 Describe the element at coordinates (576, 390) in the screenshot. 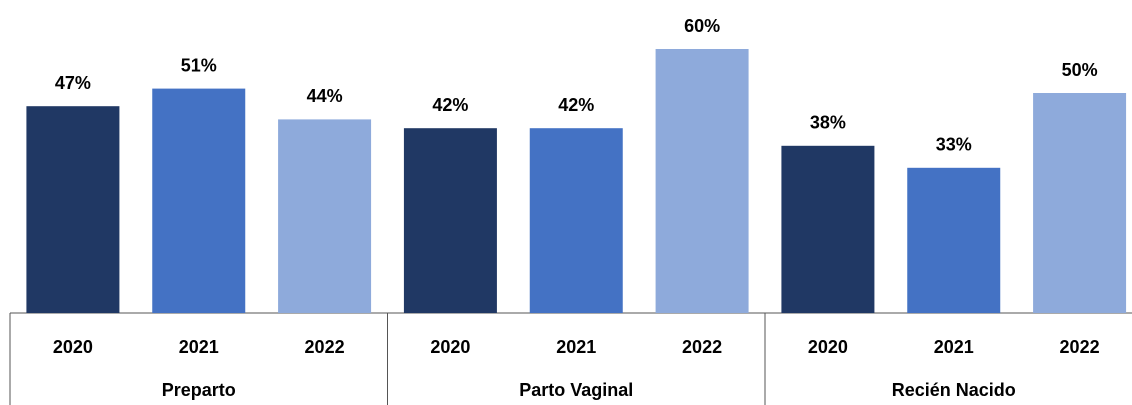

I see `group-label: Parto Vaginal` at that location.